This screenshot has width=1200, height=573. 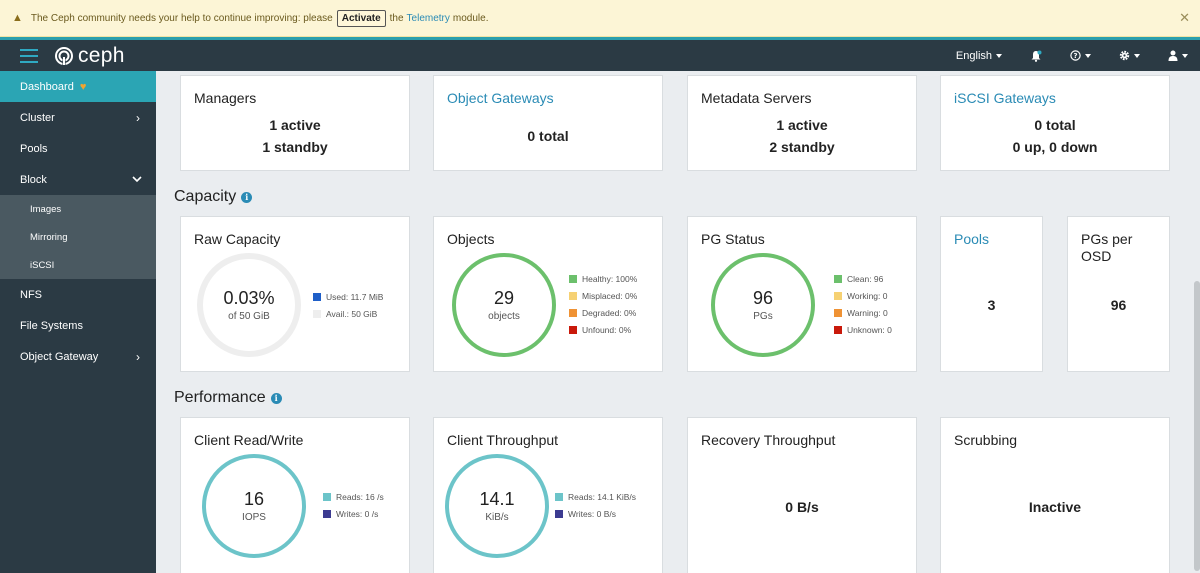 I want to click on managers-card: Managers 1 active 1 standby, so click(x=295, y=123).